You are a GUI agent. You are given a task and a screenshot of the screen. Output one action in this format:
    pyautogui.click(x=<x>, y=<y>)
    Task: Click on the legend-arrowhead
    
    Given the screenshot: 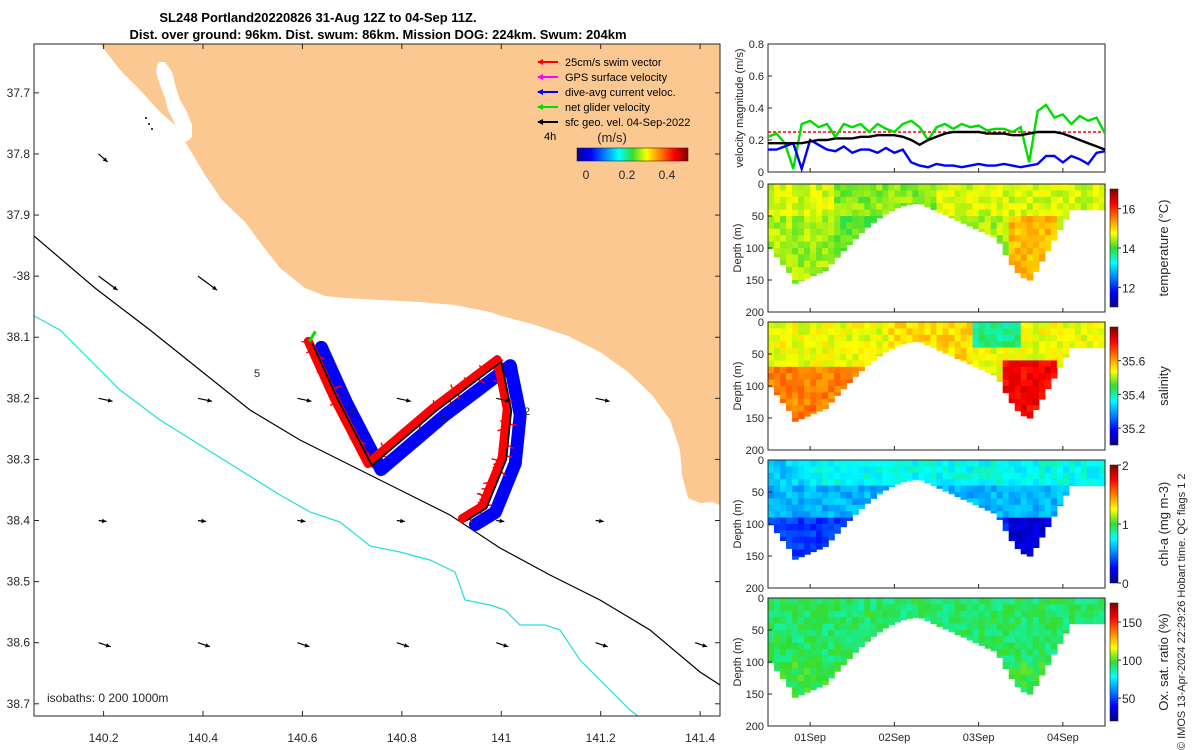 What is the action you would take?
    pyautogui.click(x=540, y=107)
    